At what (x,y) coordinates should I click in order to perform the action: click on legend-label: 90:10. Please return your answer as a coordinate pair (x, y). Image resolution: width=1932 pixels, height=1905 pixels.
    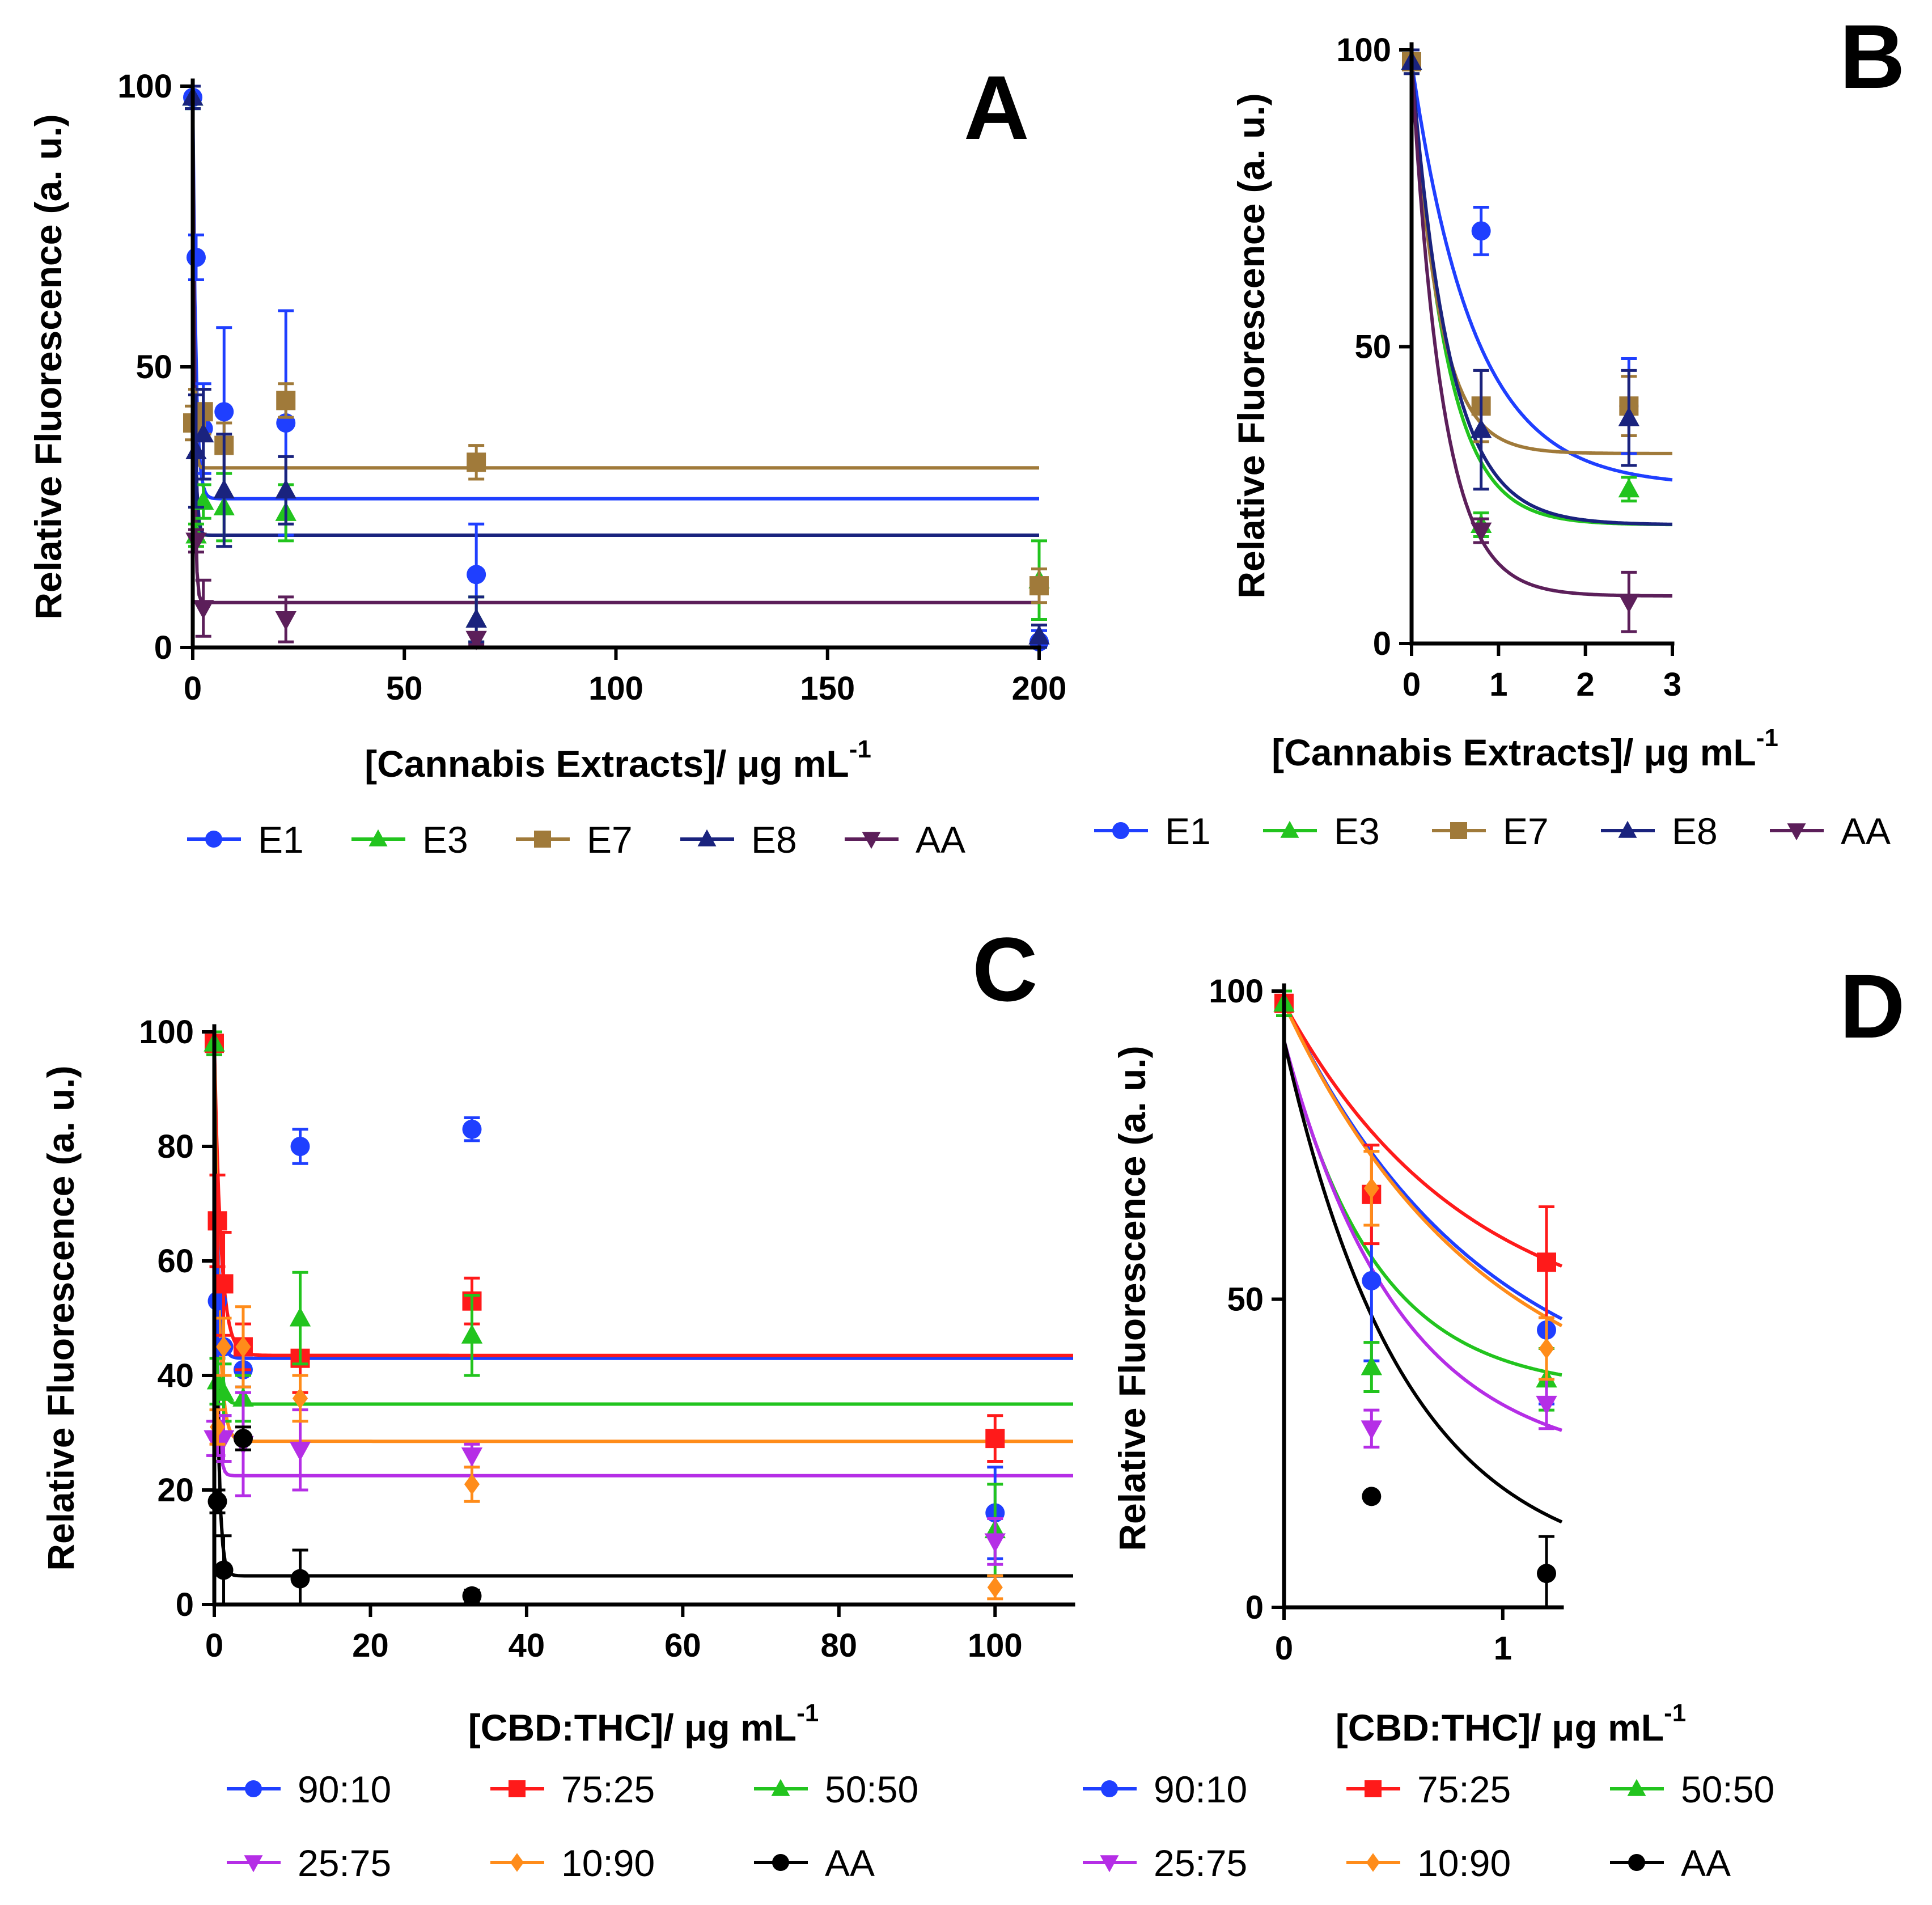
    Looking at the image, I should click on (344, 1789).